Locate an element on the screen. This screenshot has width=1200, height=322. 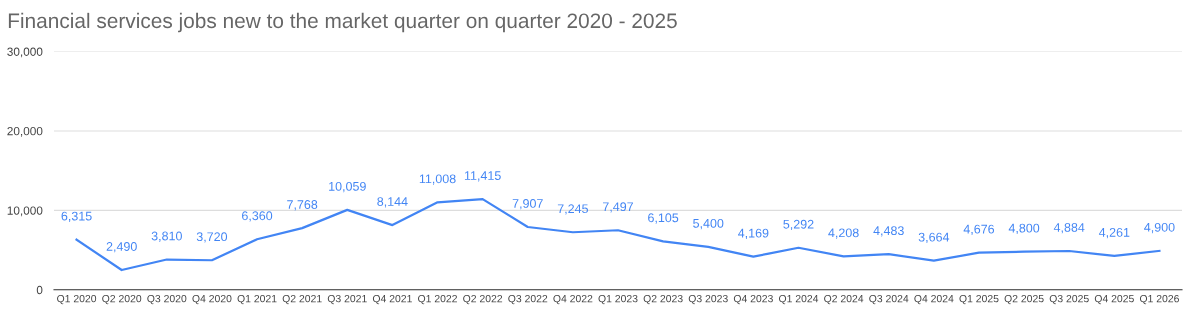
x-tick-label: Q1 2026 is located at coordinates (1159, 299).